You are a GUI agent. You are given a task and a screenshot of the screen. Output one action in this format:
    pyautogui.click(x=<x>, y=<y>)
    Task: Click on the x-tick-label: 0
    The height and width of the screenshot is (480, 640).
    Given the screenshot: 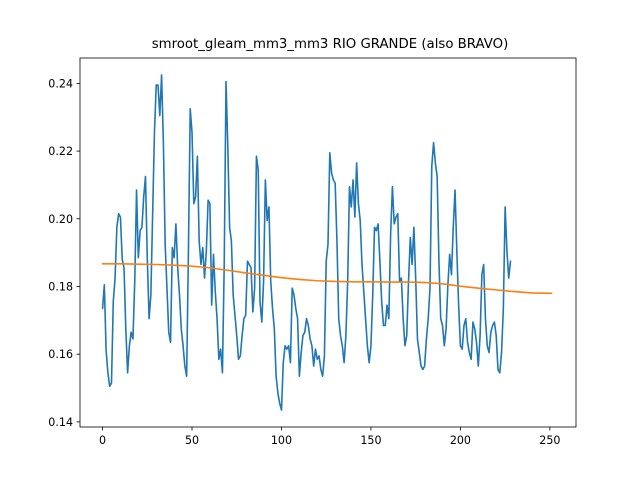 What is the action you would take?
    pyautogui.click(x=102, y=440)
    